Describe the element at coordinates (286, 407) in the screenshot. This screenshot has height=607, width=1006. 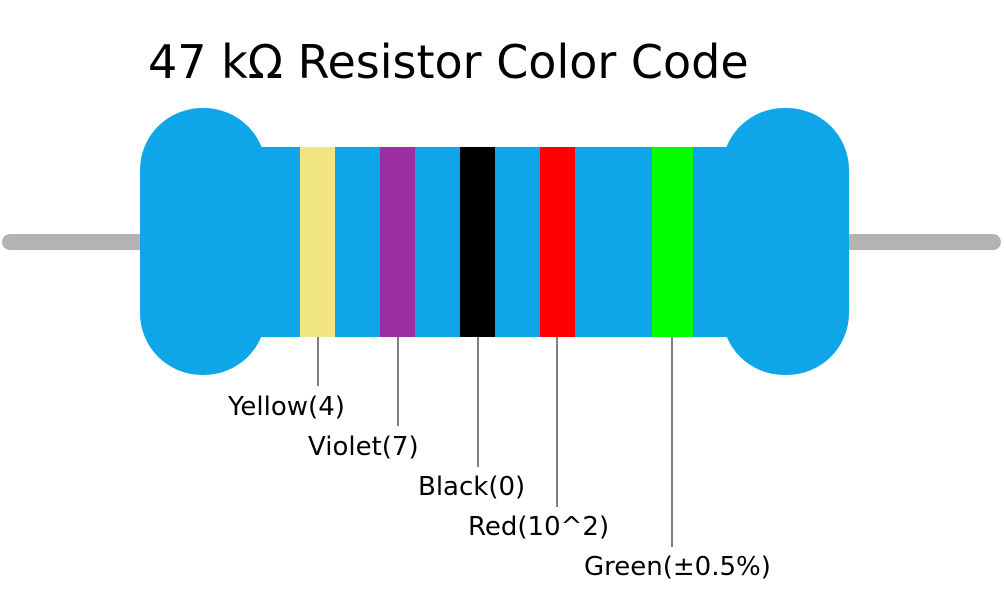
I see `band-label: Yellow(4)` at that location.